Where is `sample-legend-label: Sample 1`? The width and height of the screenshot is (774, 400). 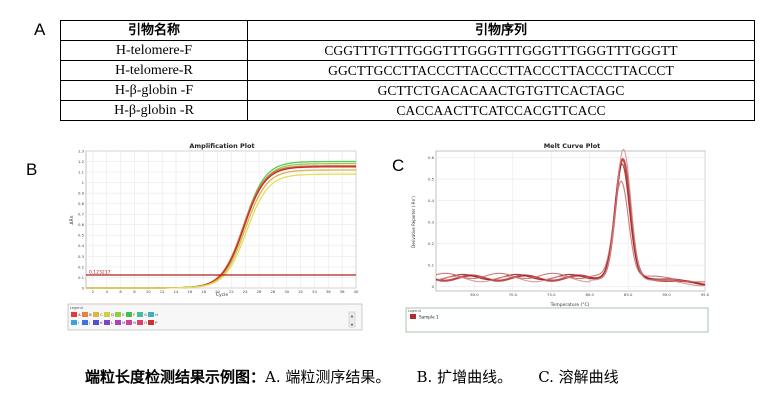
sample-legend-label: Sample 1 is located at coordinates (429, 317).